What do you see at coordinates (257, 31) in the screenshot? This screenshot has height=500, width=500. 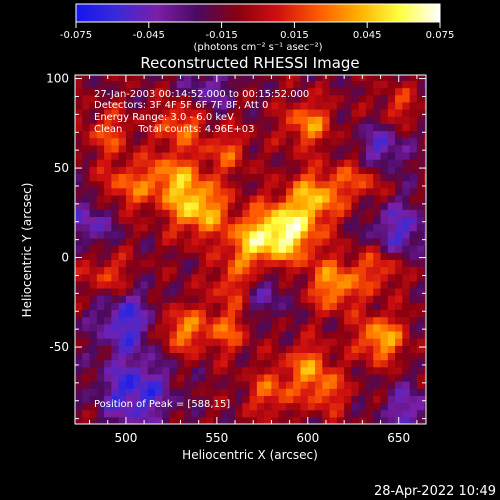 I see `colorbar-ticks: -0.075 -0.045 -0.015 0.015 0.045 0.075` at bounding box center [257, 31].